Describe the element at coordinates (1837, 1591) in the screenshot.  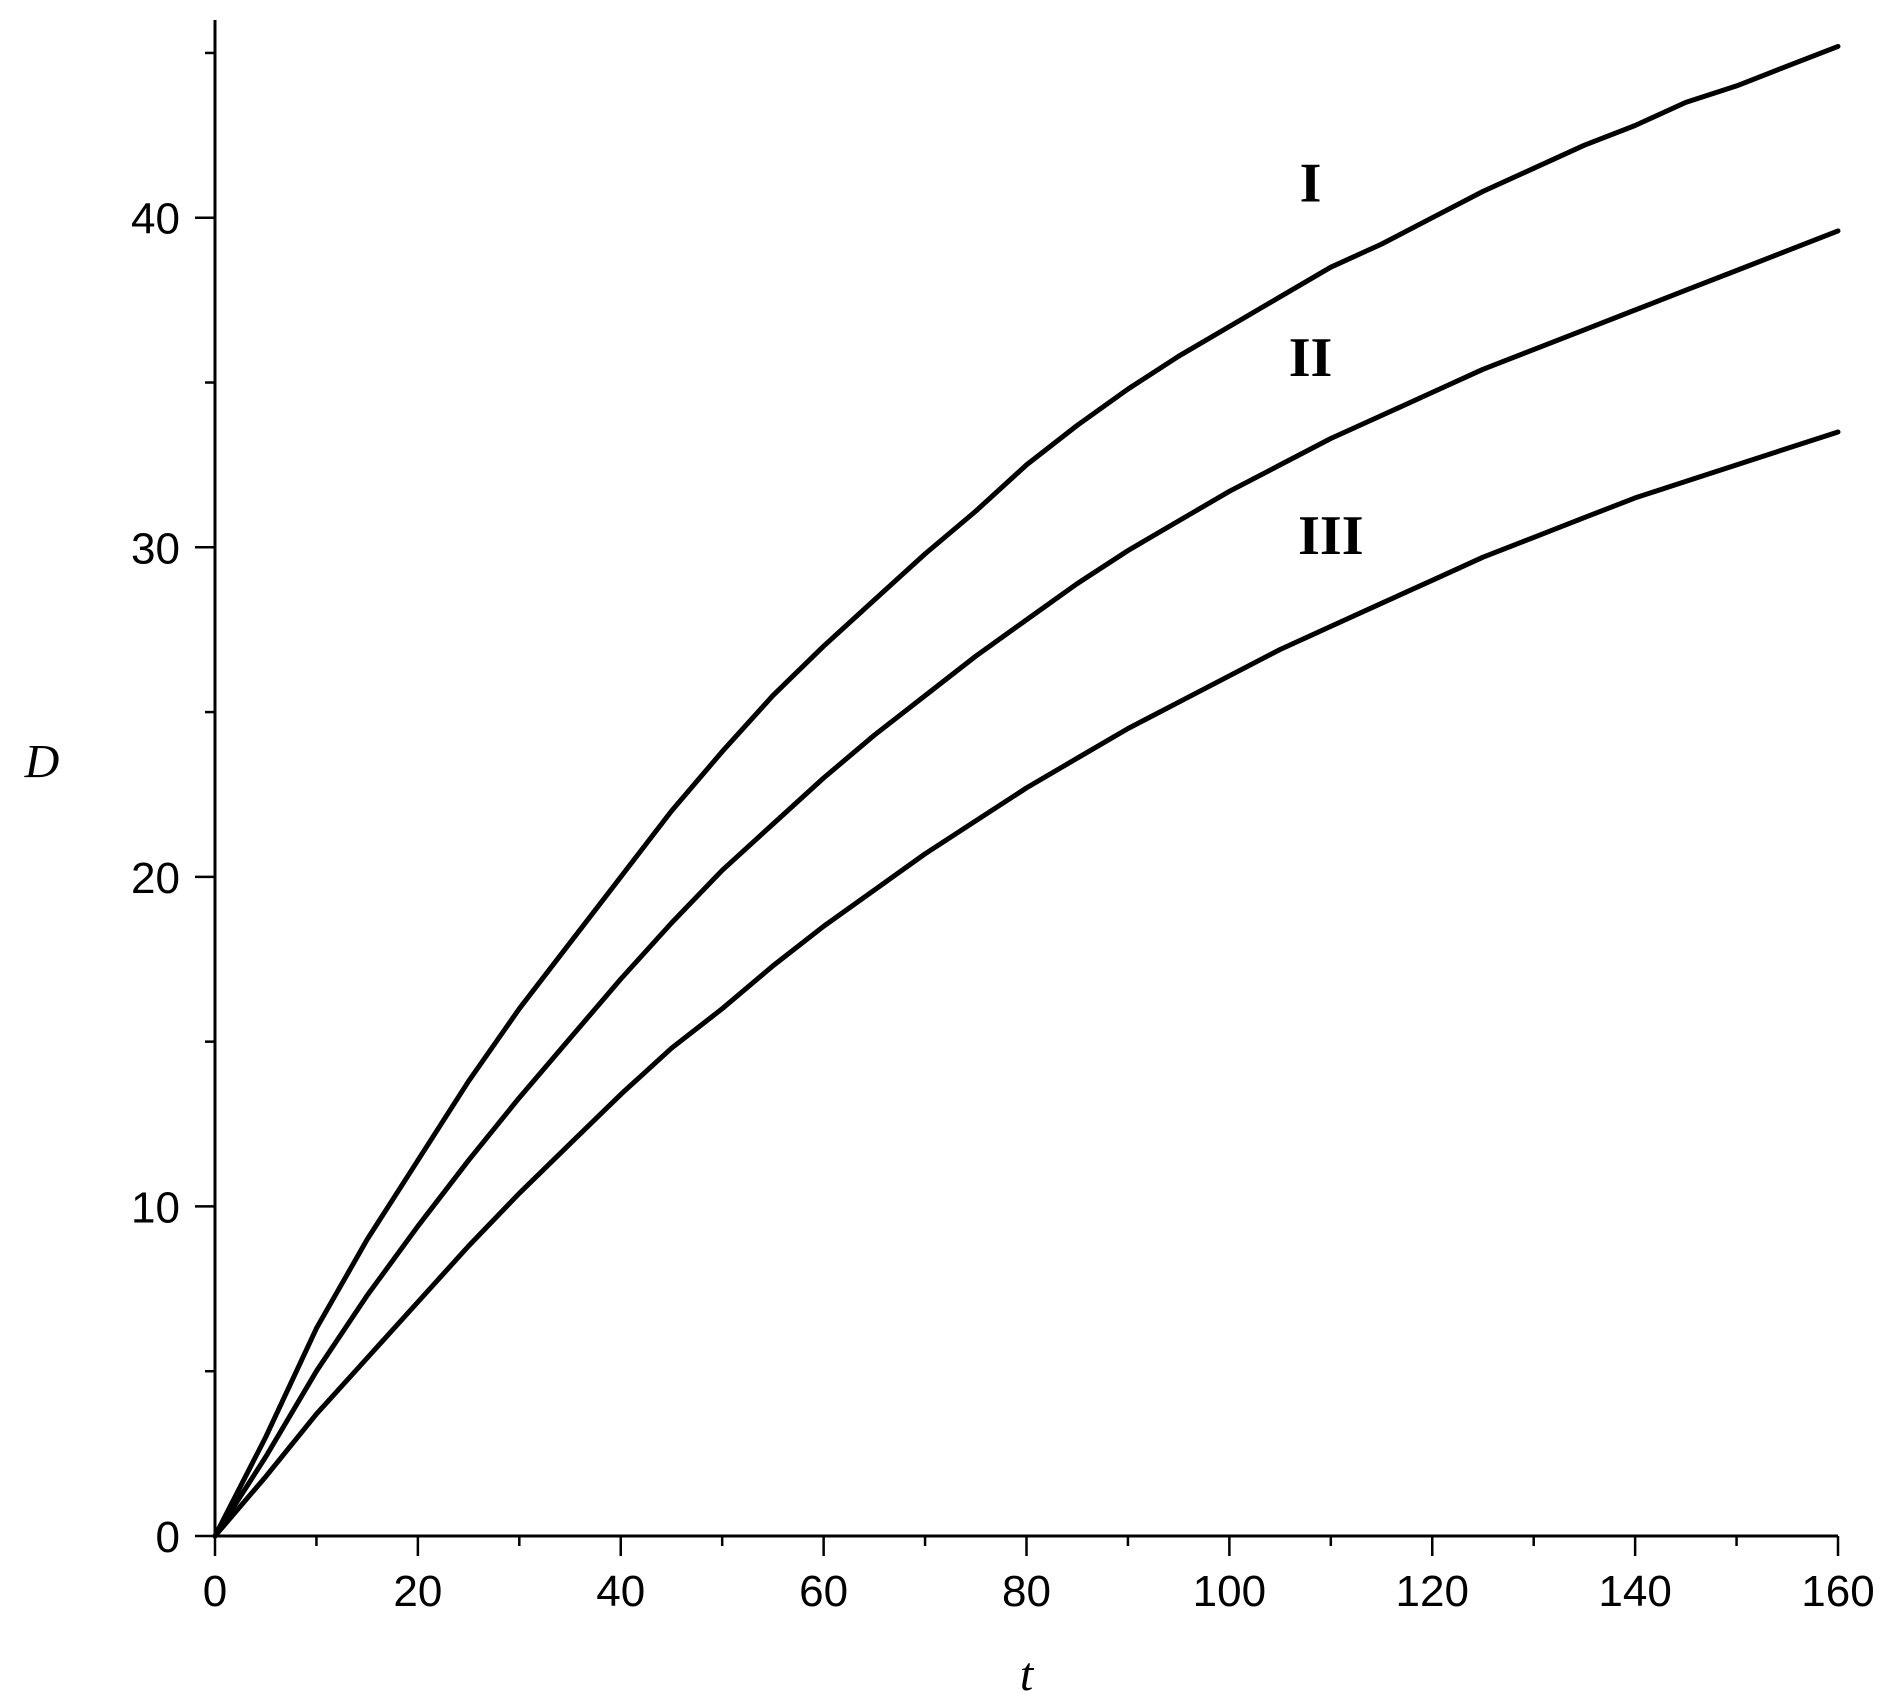
I see `x-tick-label: 160` at that location.